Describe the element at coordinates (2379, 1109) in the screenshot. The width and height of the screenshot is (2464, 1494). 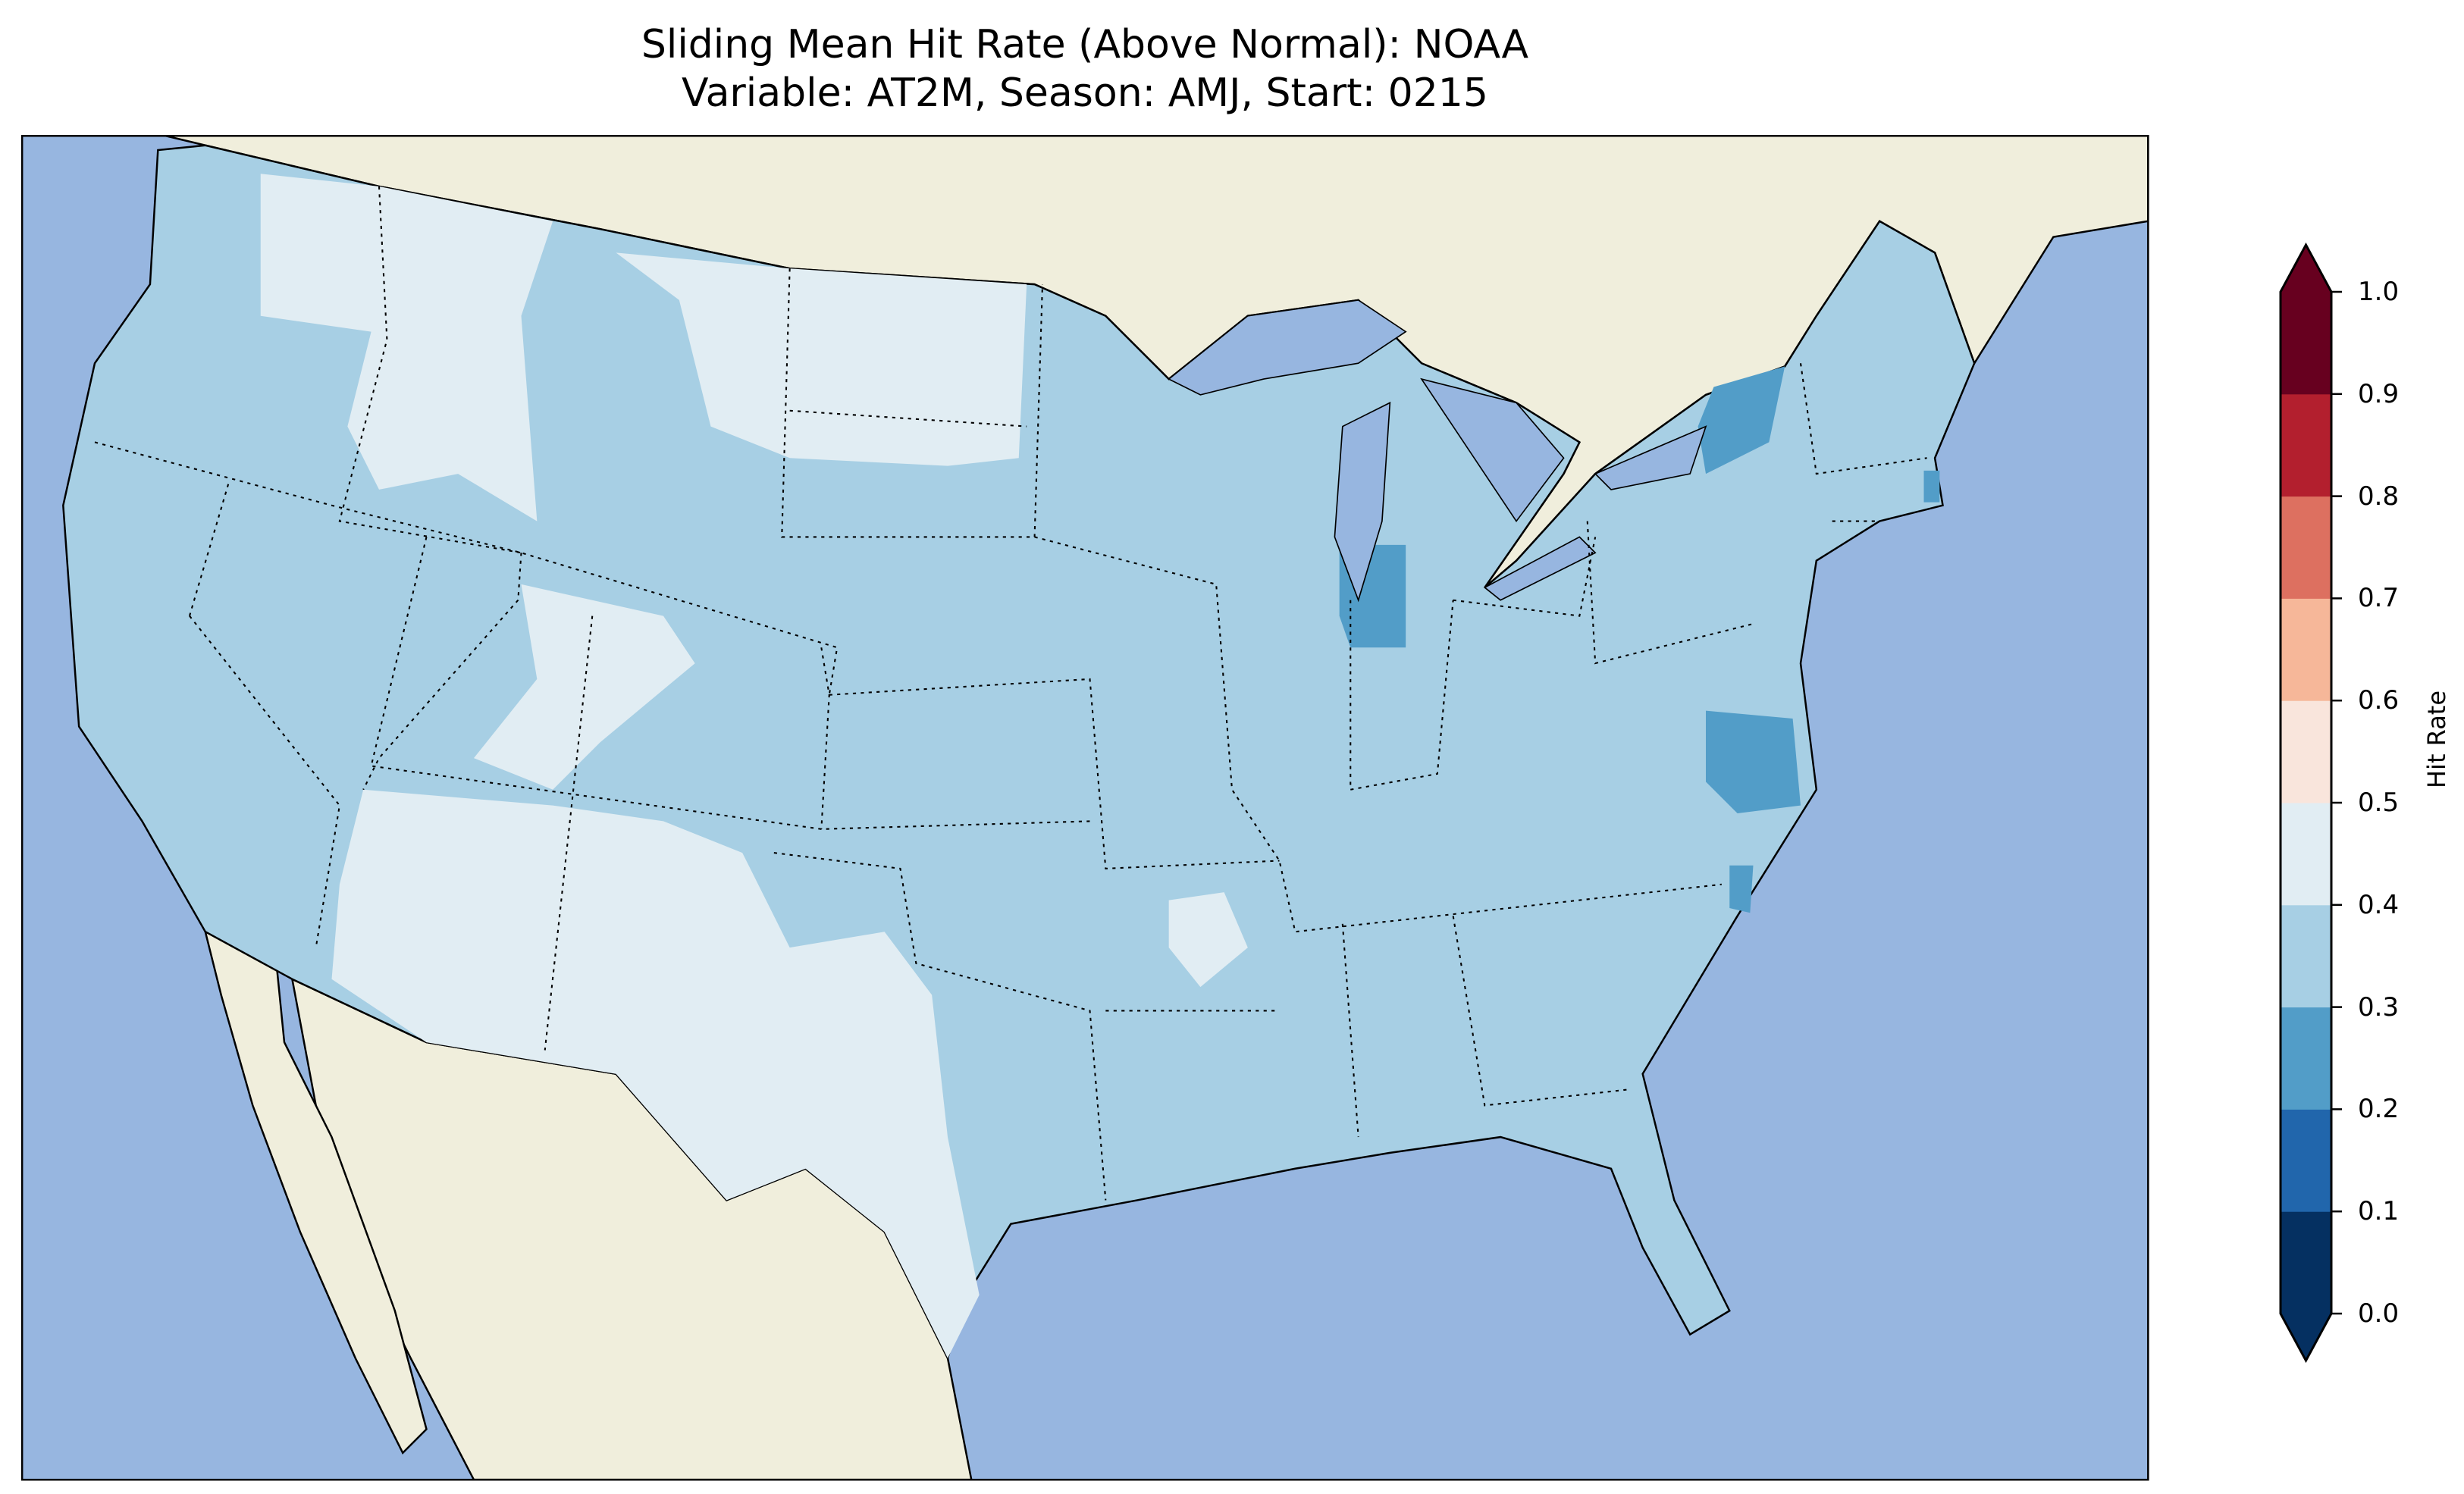
I see `colorbar-tick-label: 0.2` at that location.